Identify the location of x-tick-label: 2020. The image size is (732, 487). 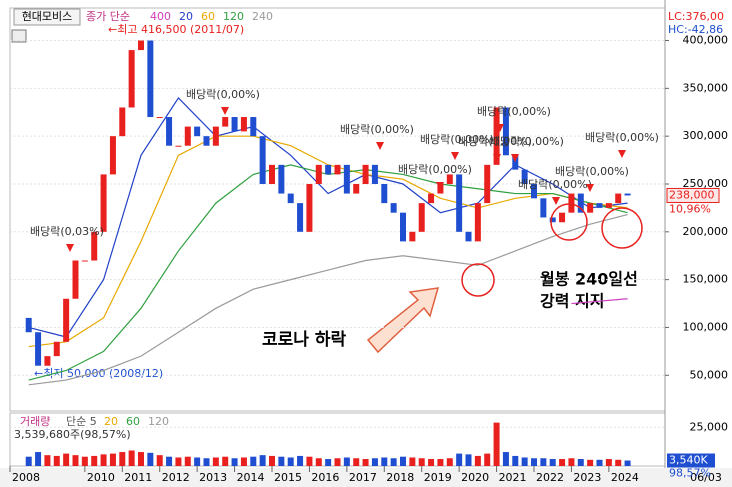
(475, 477).